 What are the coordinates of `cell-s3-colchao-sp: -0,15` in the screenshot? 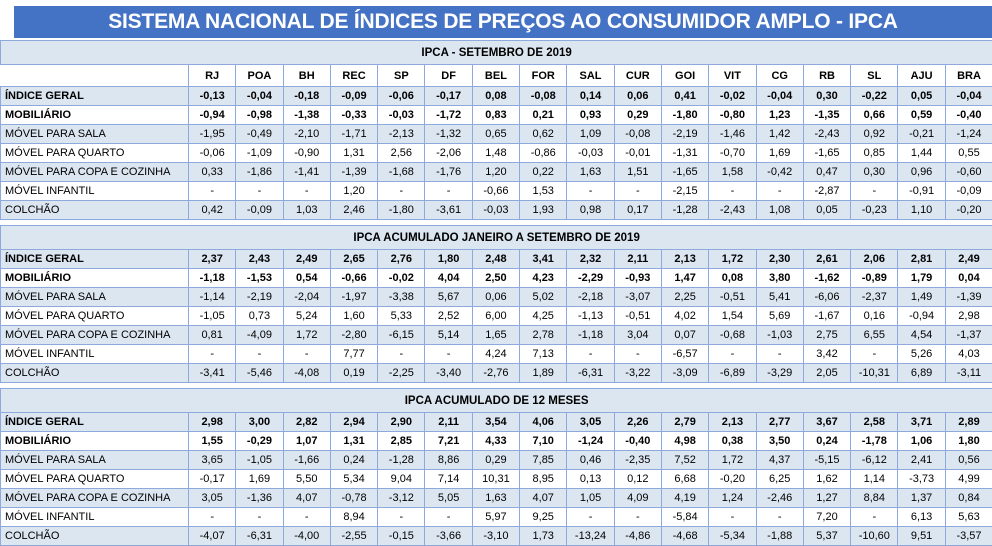 It's located at (401, 536).